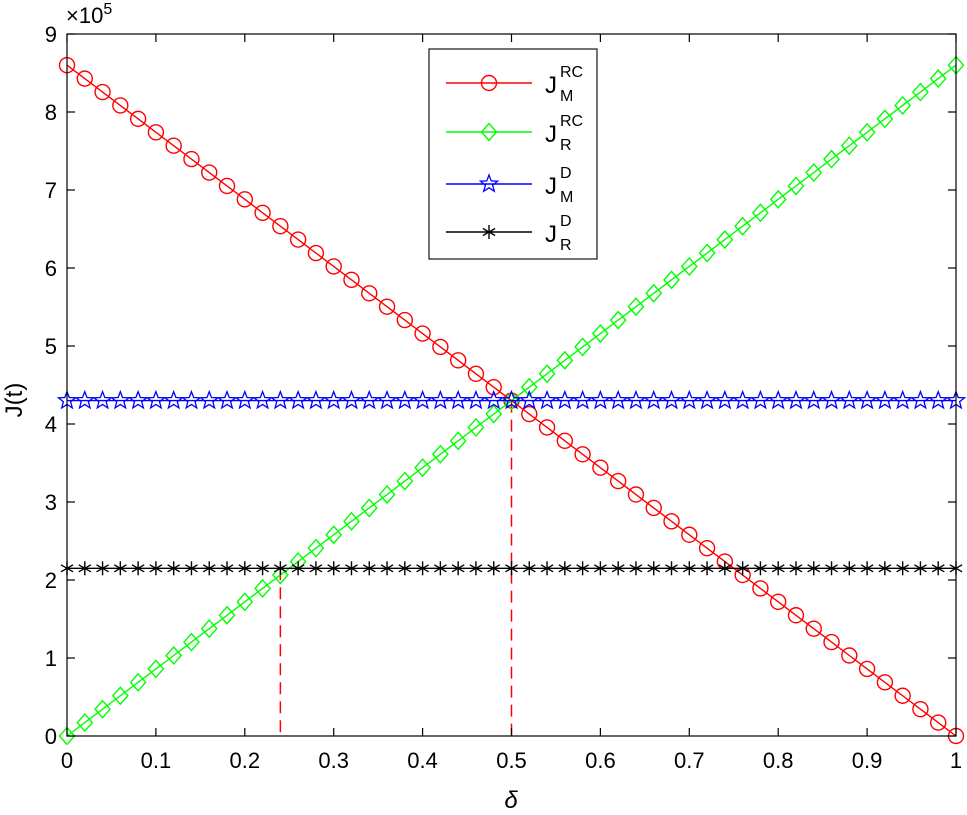  Describe the element at coordinates (51, 112) in the screenshot. I see `y-tick-label-8: 8` at that location.